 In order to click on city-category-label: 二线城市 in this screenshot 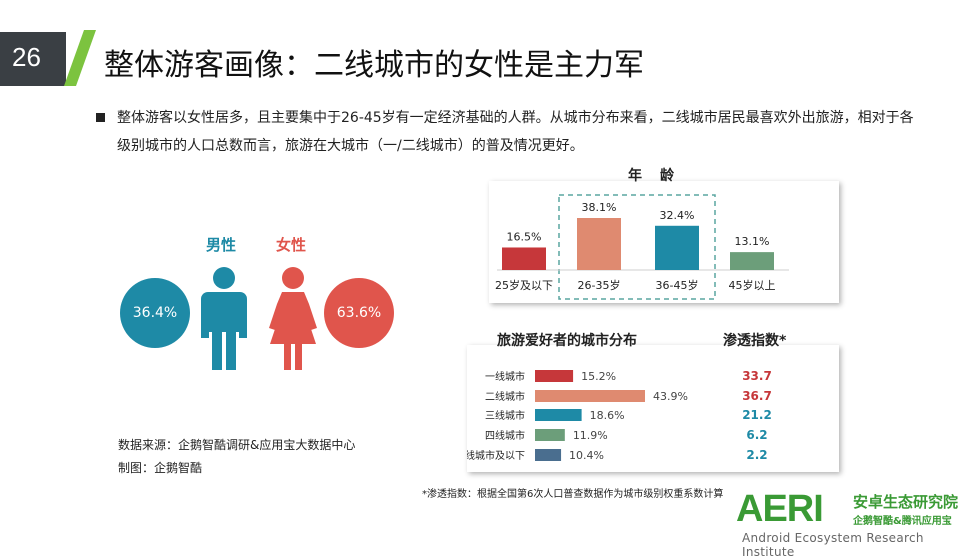, I will do `click(505, 396)`.